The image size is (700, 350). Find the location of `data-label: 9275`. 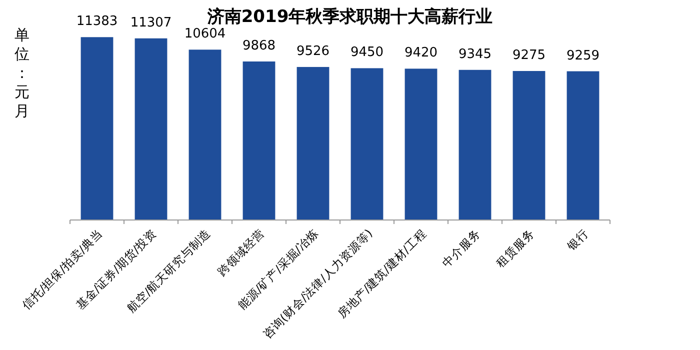

data-label: 9275 is located at coordinates (529, 56).